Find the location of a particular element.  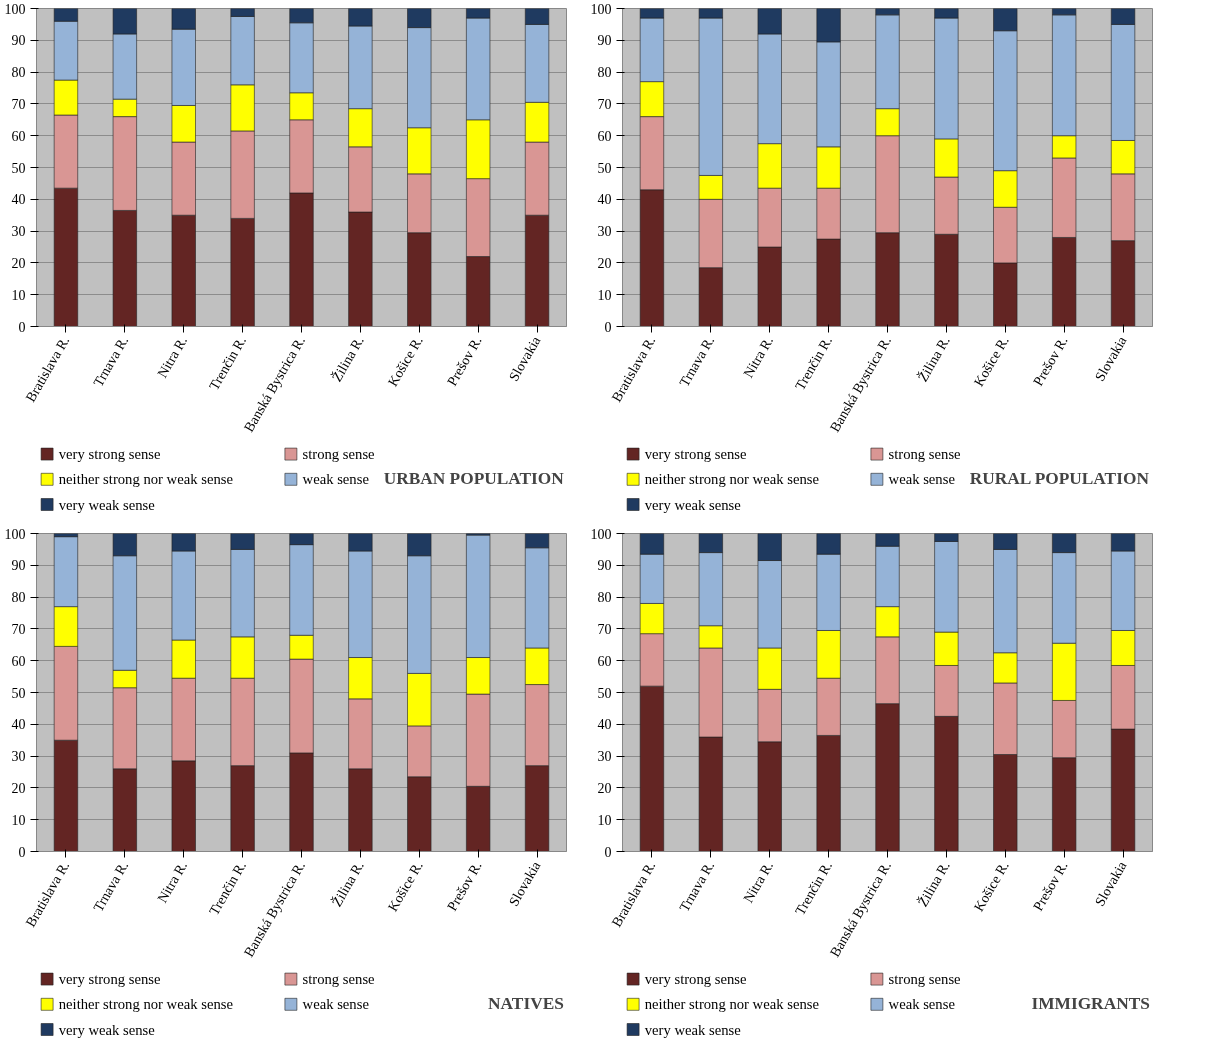

text: RURAL POPULATION is located at coordinates (1059, 478).